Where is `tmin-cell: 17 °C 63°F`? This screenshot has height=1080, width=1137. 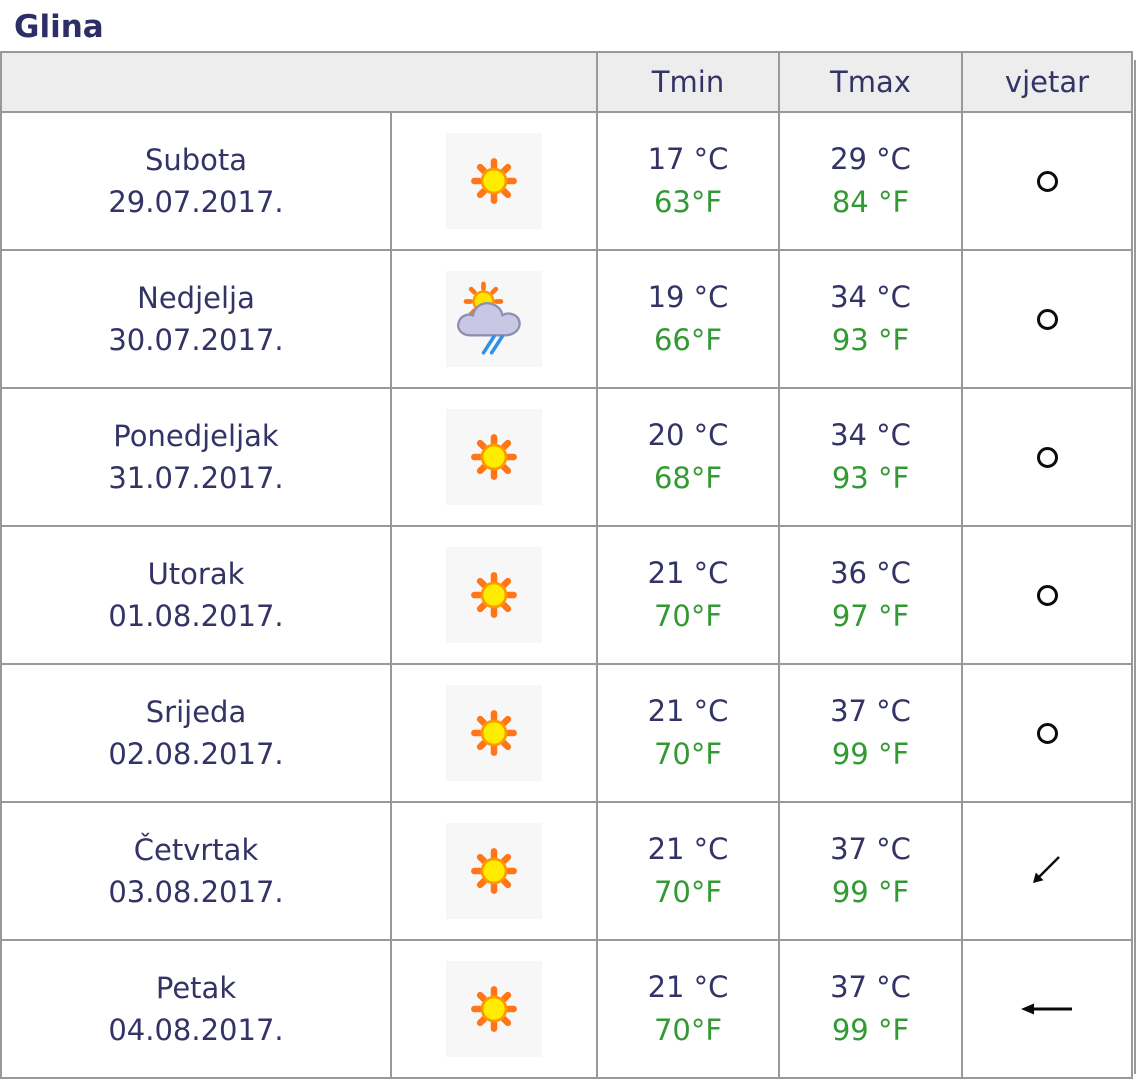
tmin-cell: 17 °C 63°F is located at coordinates (688, 181).